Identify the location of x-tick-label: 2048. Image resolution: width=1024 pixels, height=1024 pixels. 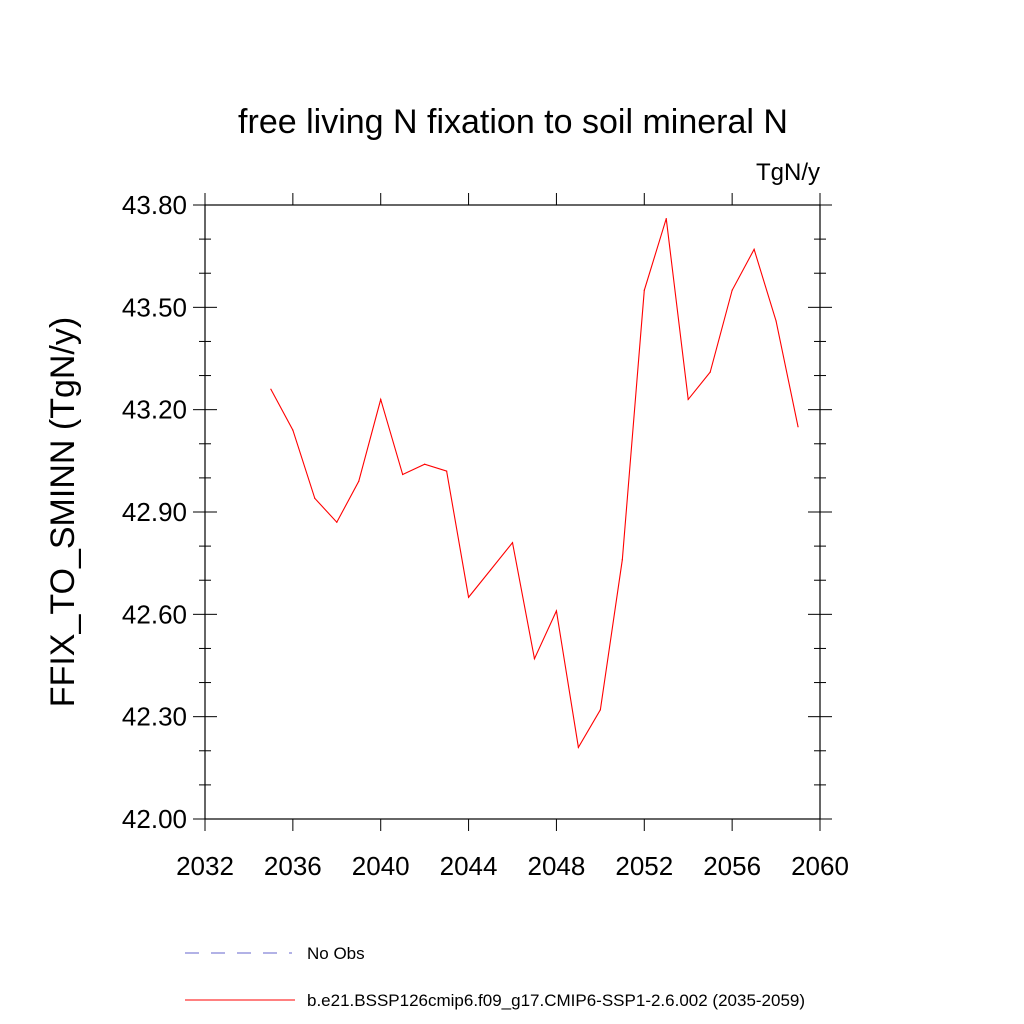
(557, 866).